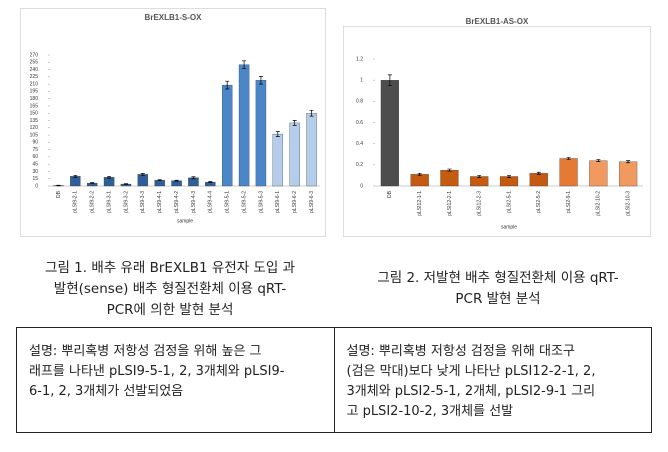 Image resolution: width=668 pixels, height=452 pixels. I want to click on y-tick-label: 75, so click(35, 150).